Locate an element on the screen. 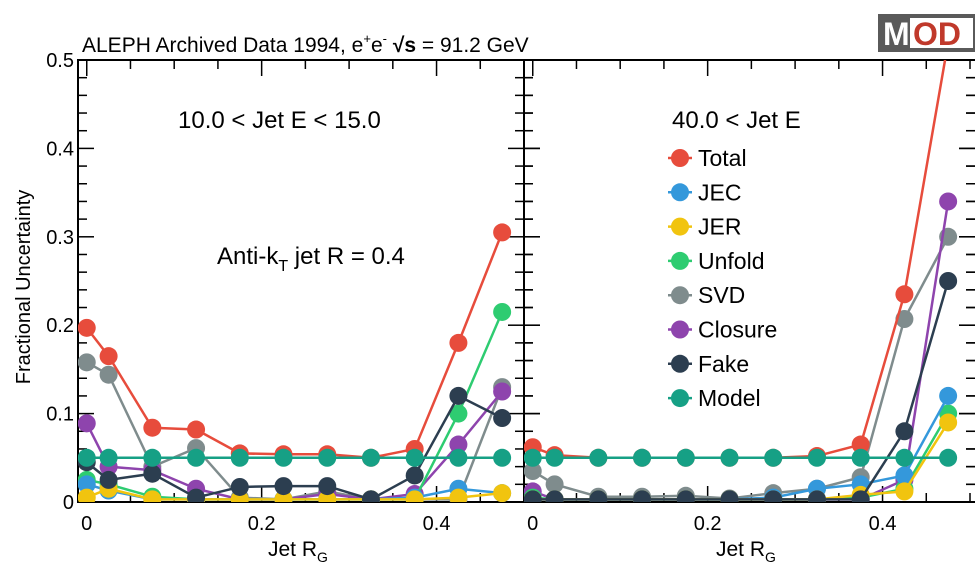 The height and width of the screenshot is (562, 975). data-point-total-right is located at coordinates (904, 294).